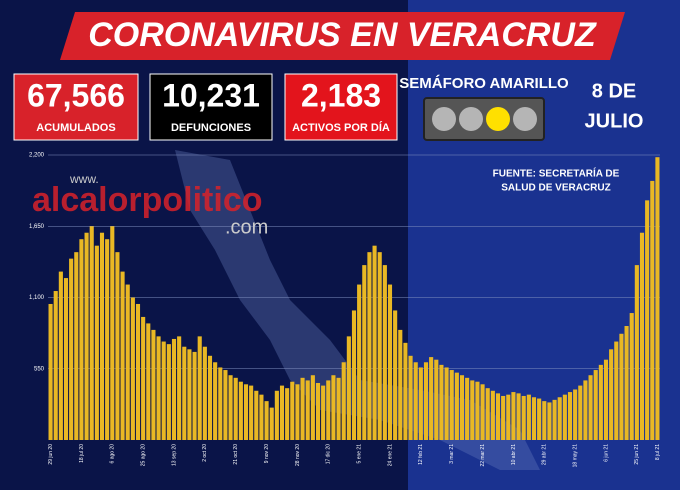 This screenshot has height=490, width=680. I want to click on x-tick-label: 29 jun 20, so click(51, 454).